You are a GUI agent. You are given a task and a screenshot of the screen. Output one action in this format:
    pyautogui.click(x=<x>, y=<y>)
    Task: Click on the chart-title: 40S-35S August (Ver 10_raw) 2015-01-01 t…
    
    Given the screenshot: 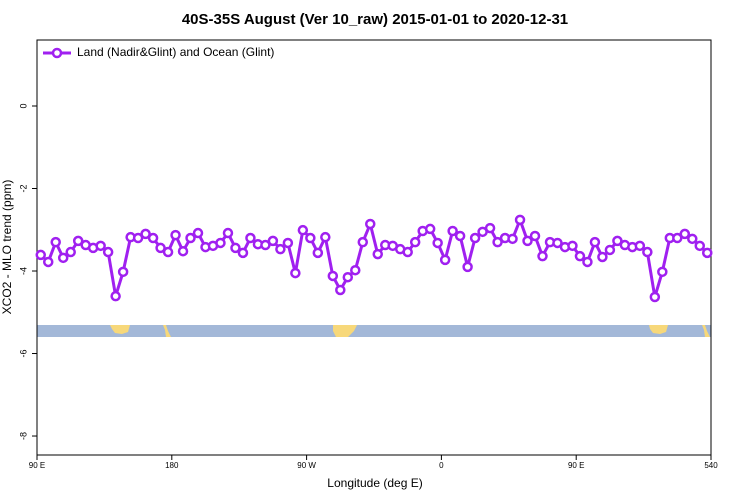 What is the action you would take?
    pyautogui.click(x=375, y=19)
    